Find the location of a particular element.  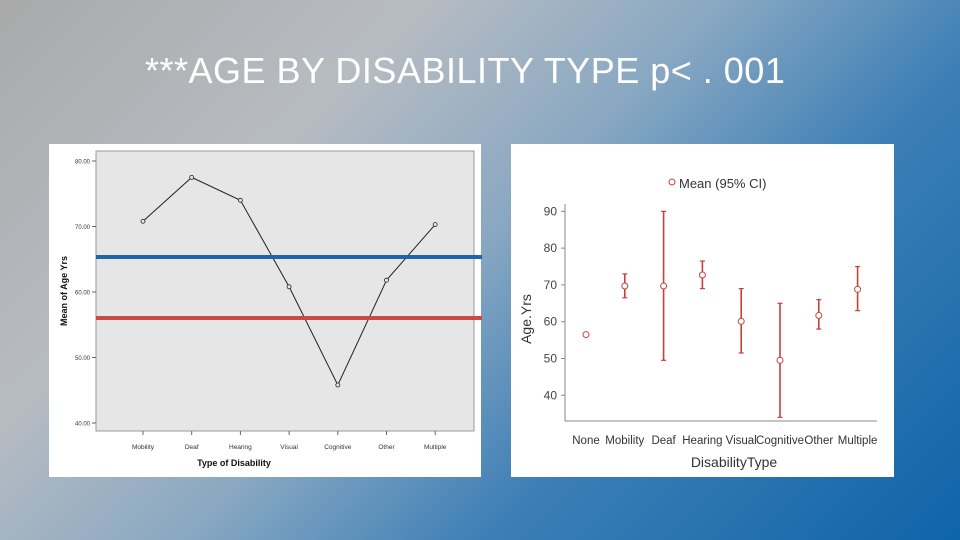

right-x-tick-label: Hearing is located at coordinates (702, 441).